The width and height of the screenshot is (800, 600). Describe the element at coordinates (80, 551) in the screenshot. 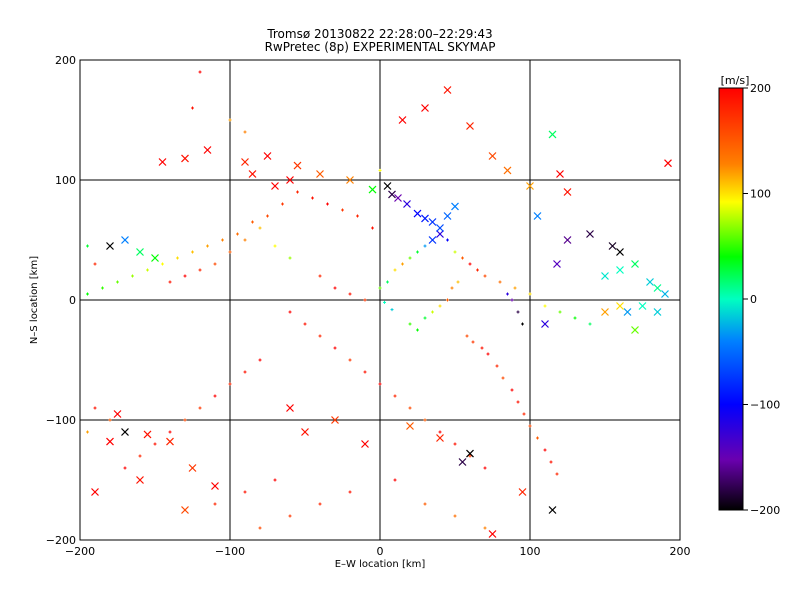

I see `x-tick-label: −200` at that location.